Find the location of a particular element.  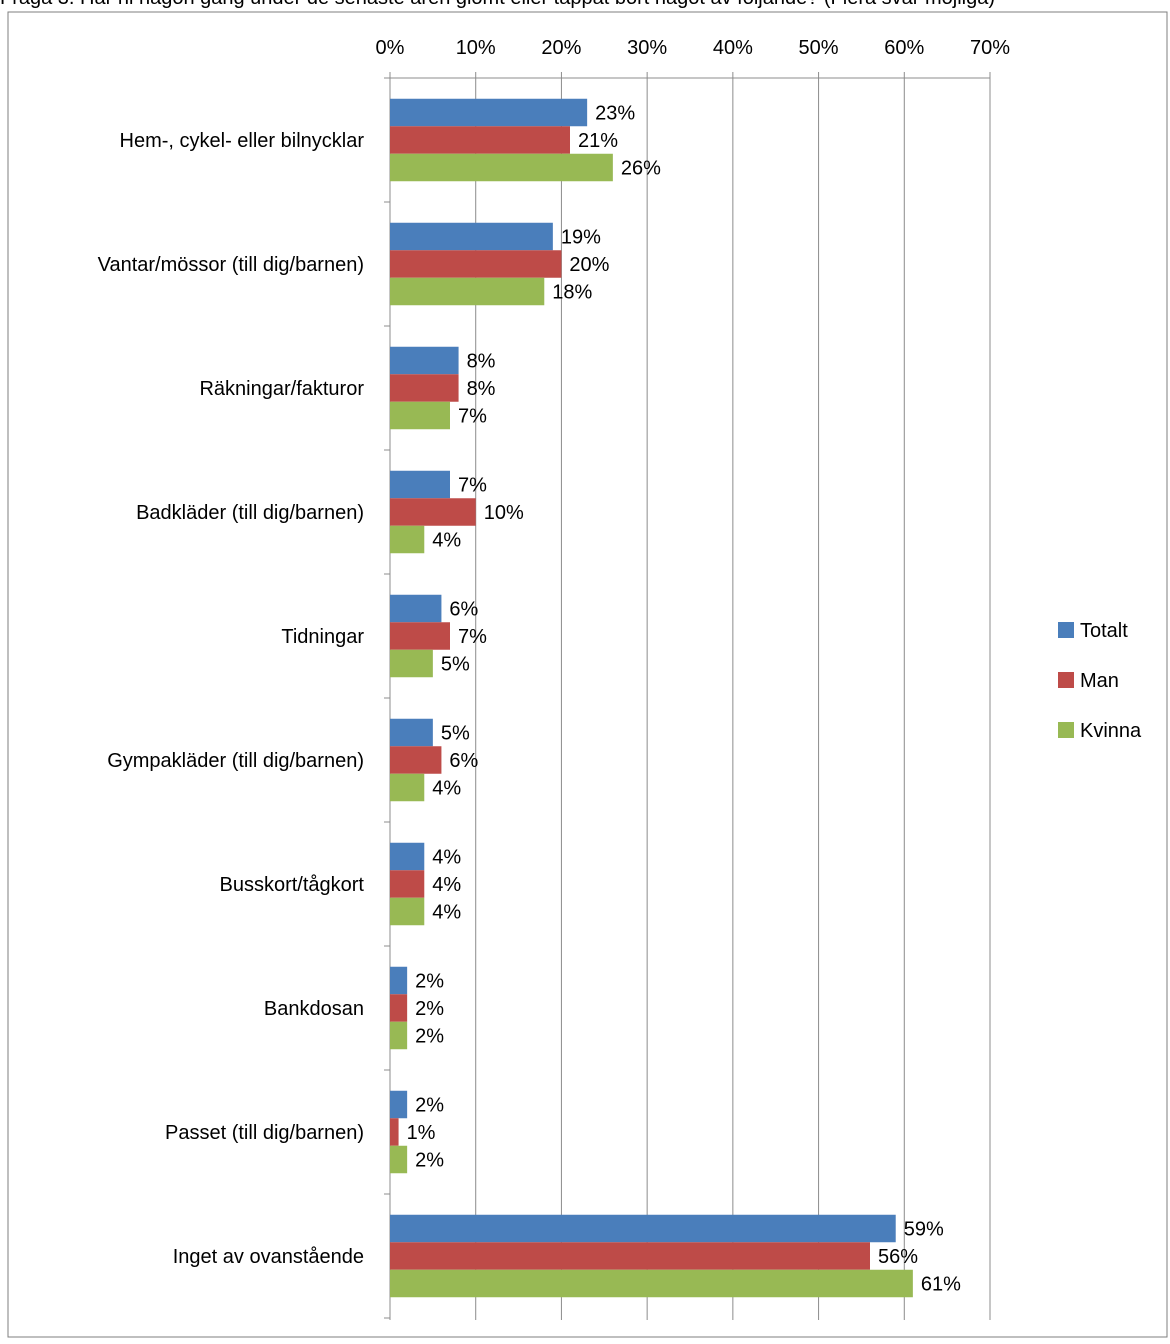

data-label-totalt: 59% is located at coordinates (924, 1230).